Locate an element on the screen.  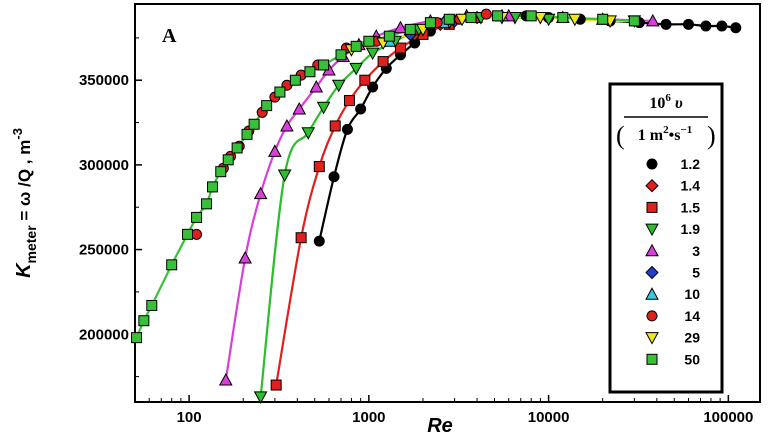
x-tick-label: 100000 is located at coordinates (728, 417).